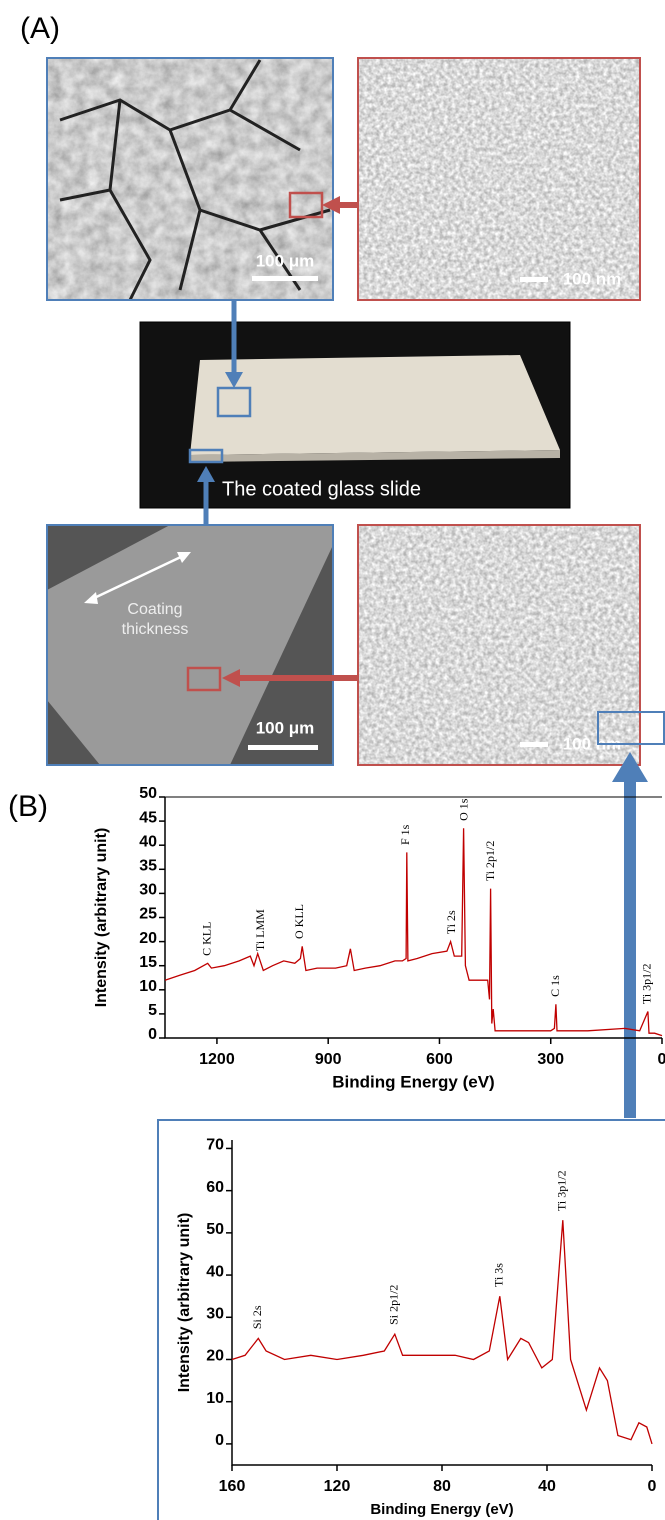  I want to click on x-tick-label: 900, so click(328, 1059).